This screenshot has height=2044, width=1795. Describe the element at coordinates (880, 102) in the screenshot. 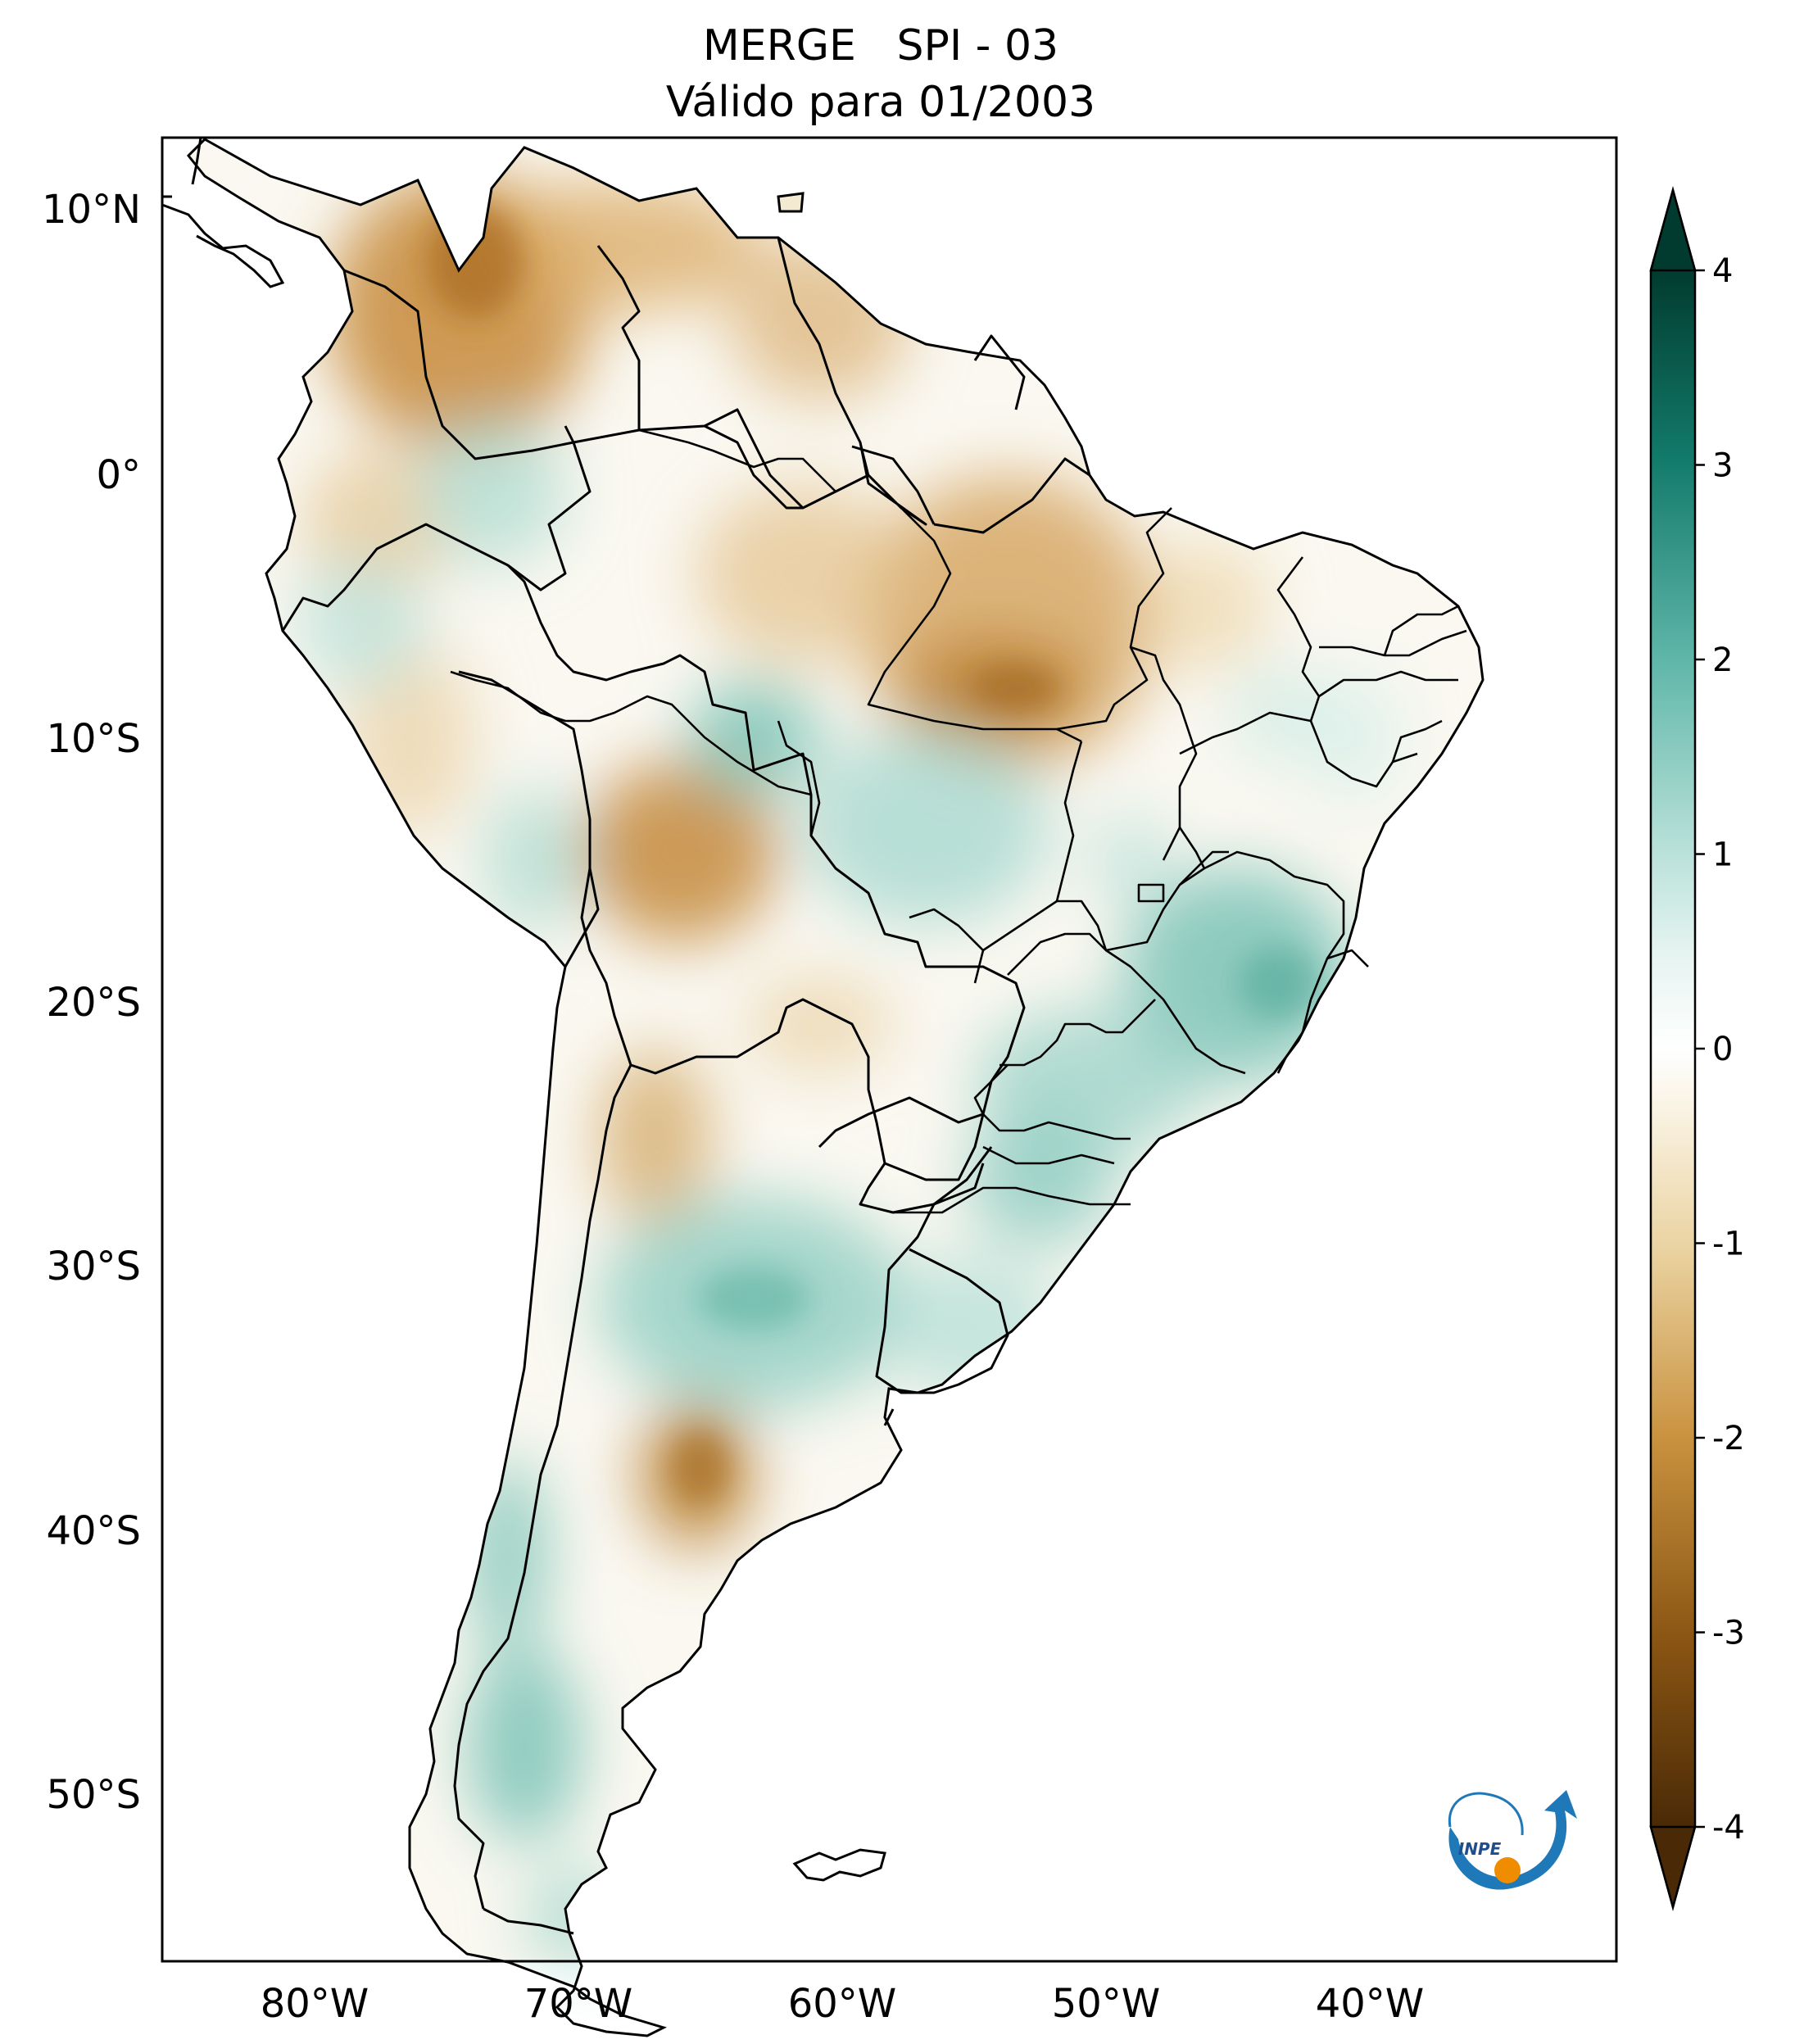

I see `title-line-2: Válido para 01/2003` at that location.